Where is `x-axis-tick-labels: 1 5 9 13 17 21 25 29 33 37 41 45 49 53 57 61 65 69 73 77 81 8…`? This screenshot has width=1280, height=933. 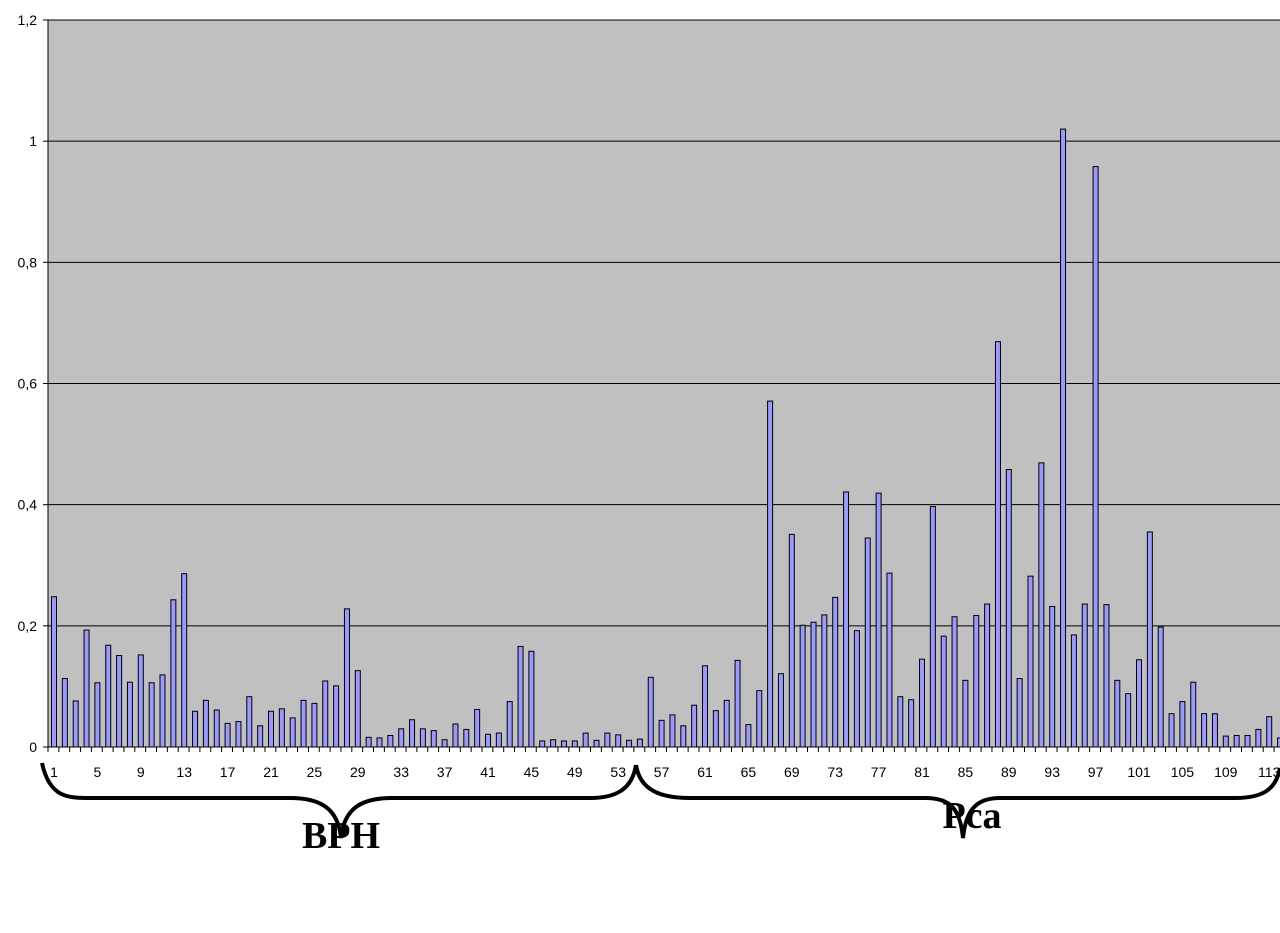 x-axis-tick-labels: 1 5 9 13 17 21 25 29 33 37 41 45 49 53 57 61 65 69 73 77 81 8… is located at coordinates (665, 772).